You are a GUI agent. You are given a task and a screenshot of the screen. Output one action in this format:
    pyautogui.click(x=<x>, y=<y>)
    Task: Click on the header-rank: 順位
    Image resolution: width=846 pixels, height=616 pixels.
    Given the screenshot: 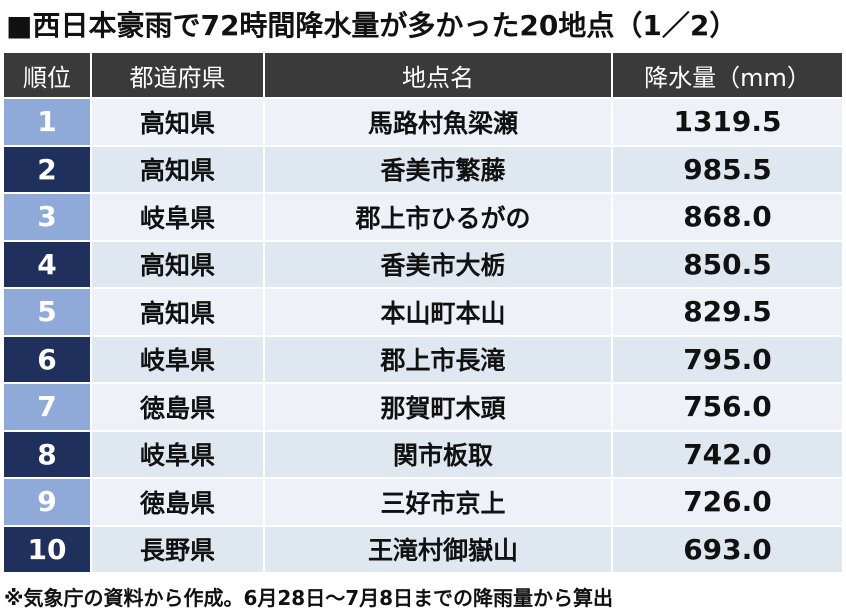 What is the action you would take?
    pyautogui.click(x=48, y=76)
    